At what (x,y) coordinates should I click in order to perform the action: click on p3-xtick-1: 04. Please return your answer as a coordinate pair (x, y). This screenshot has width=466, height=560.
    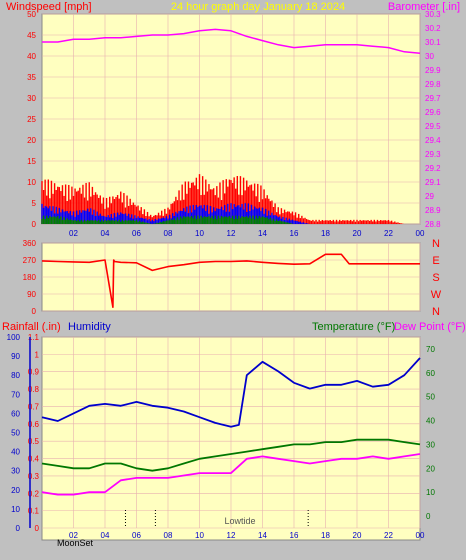
    Looking at the image, I should click on (105, 535).